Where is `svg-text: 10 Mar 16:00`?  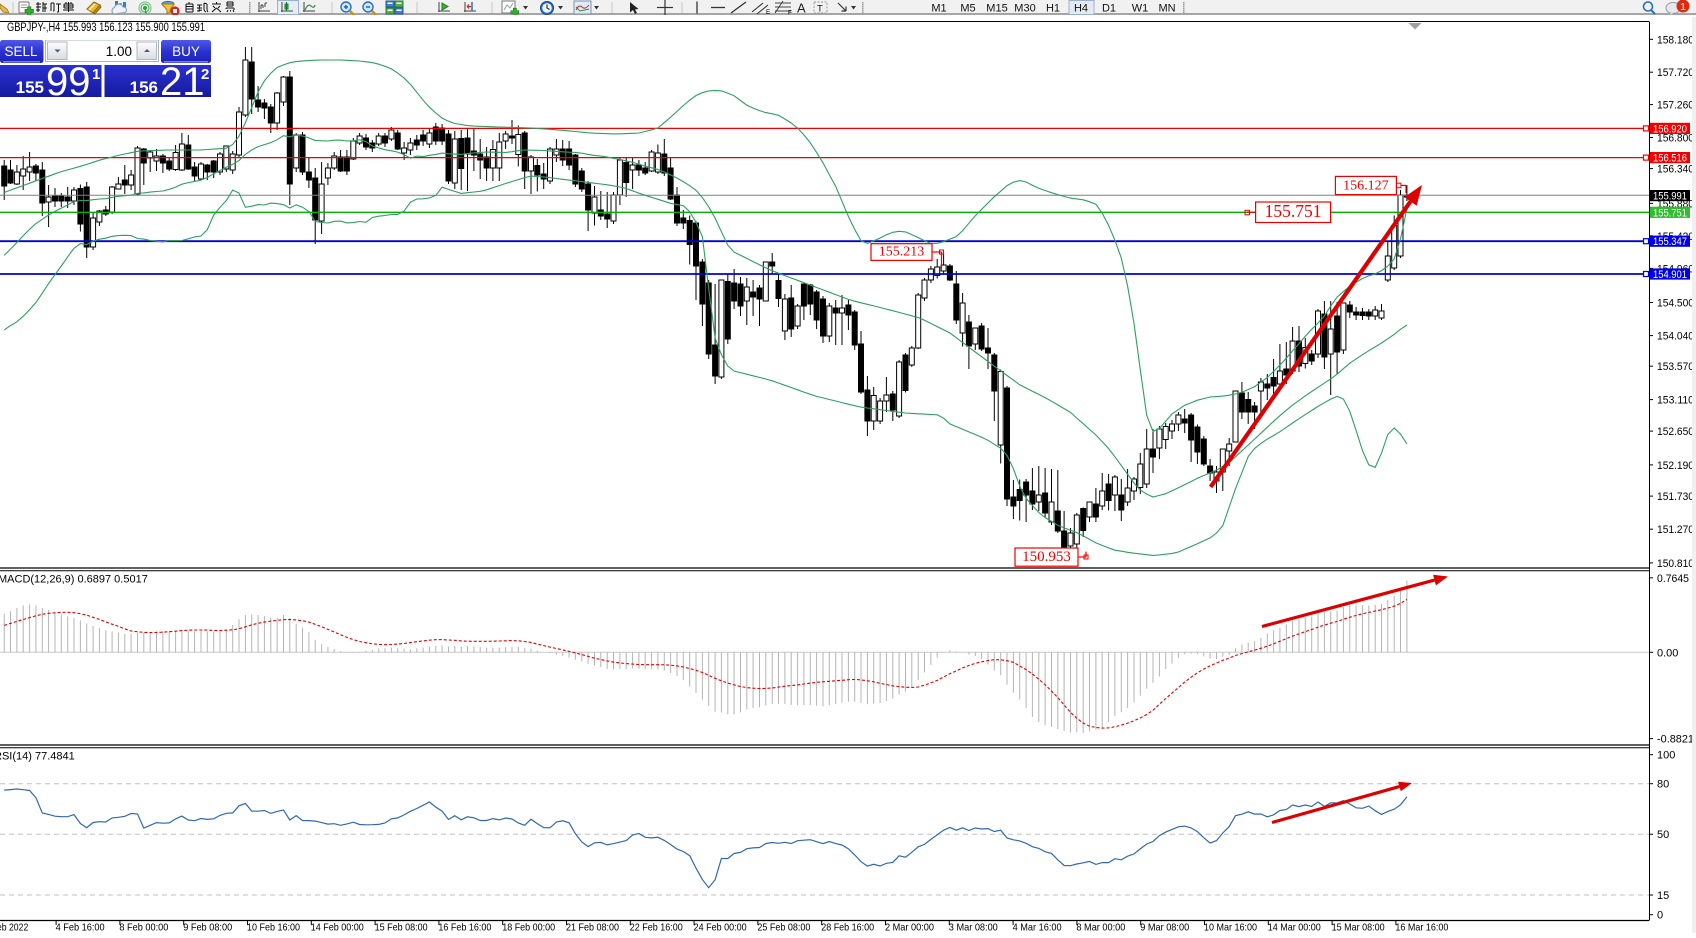
svg-text: 10 Mar 16:00 is located at coordinates (1230, 928).